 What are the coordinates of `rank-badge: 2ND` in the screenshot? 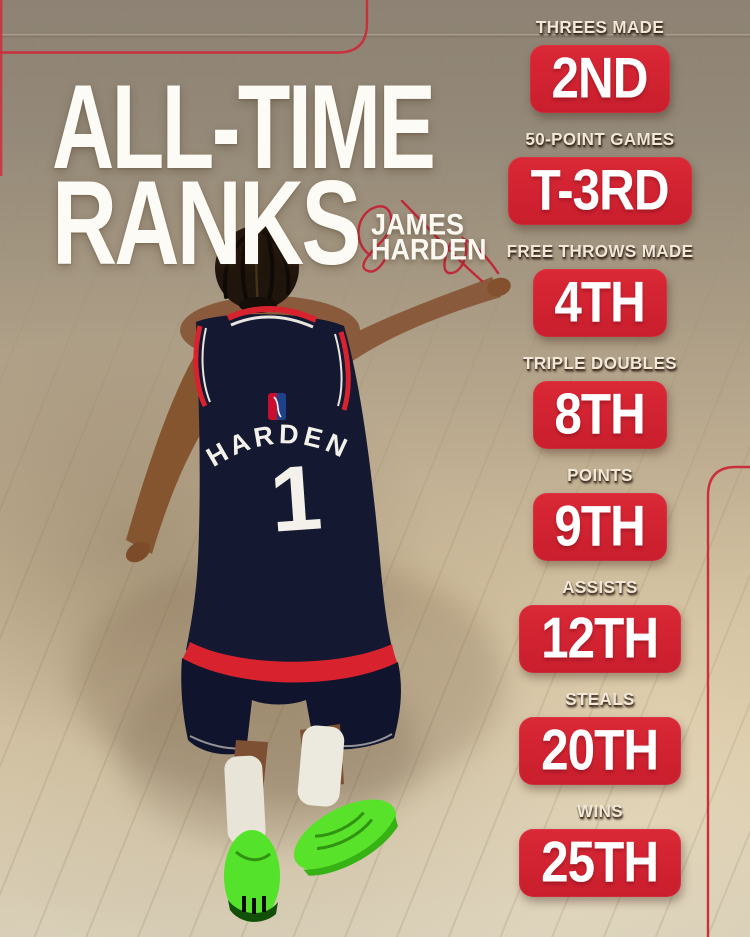 It's located at (600, 79).